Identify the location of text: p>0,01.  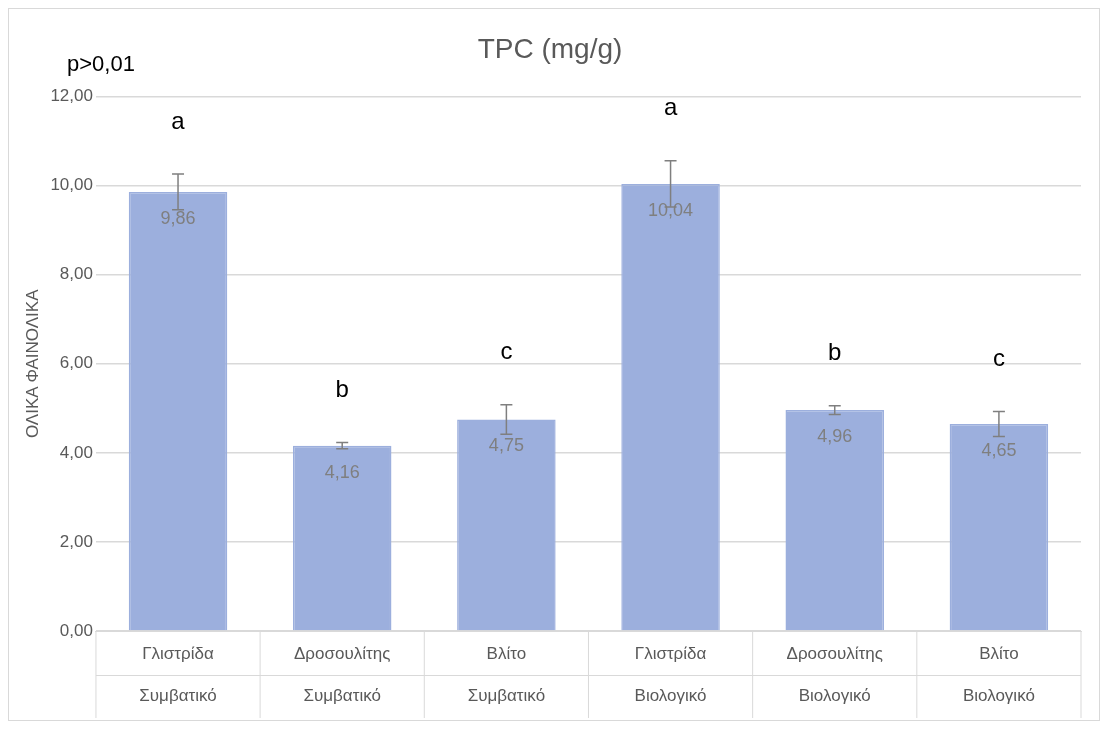
(101, 63).